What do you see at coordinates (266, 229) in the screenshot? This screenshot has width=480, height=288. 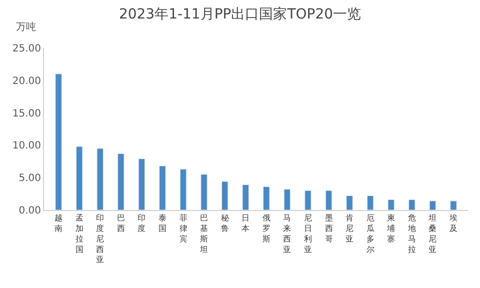 I see `x-tick-label: 俄罗斯` at bounding box center [266, 229].